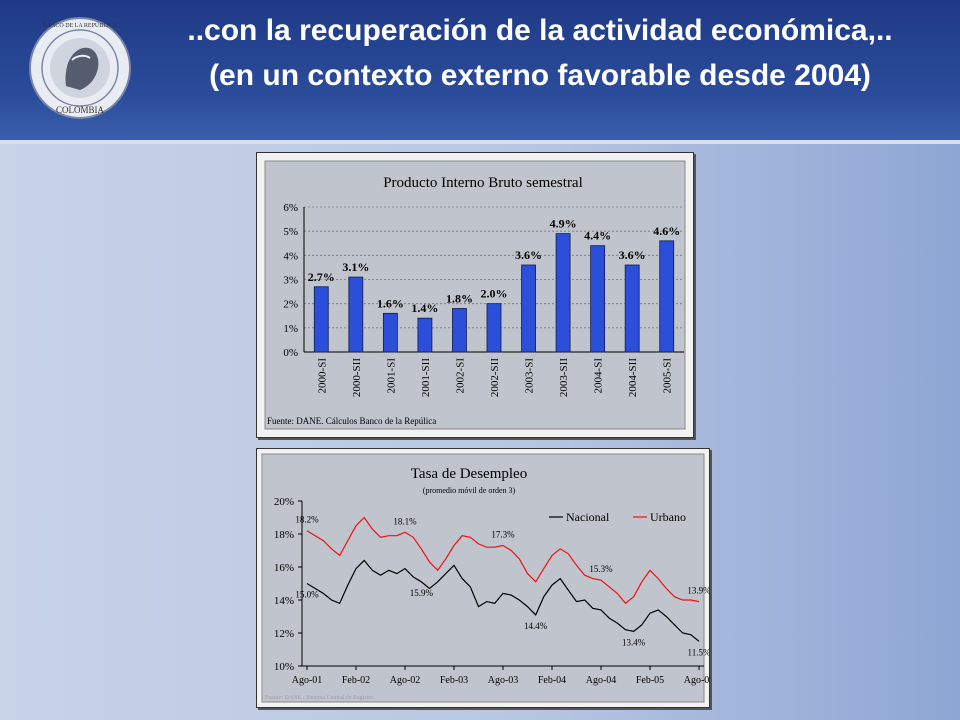 This screenshot has width=960, height=720. I want to click on un-xtick-label: Feb-04, so click(552, 680).